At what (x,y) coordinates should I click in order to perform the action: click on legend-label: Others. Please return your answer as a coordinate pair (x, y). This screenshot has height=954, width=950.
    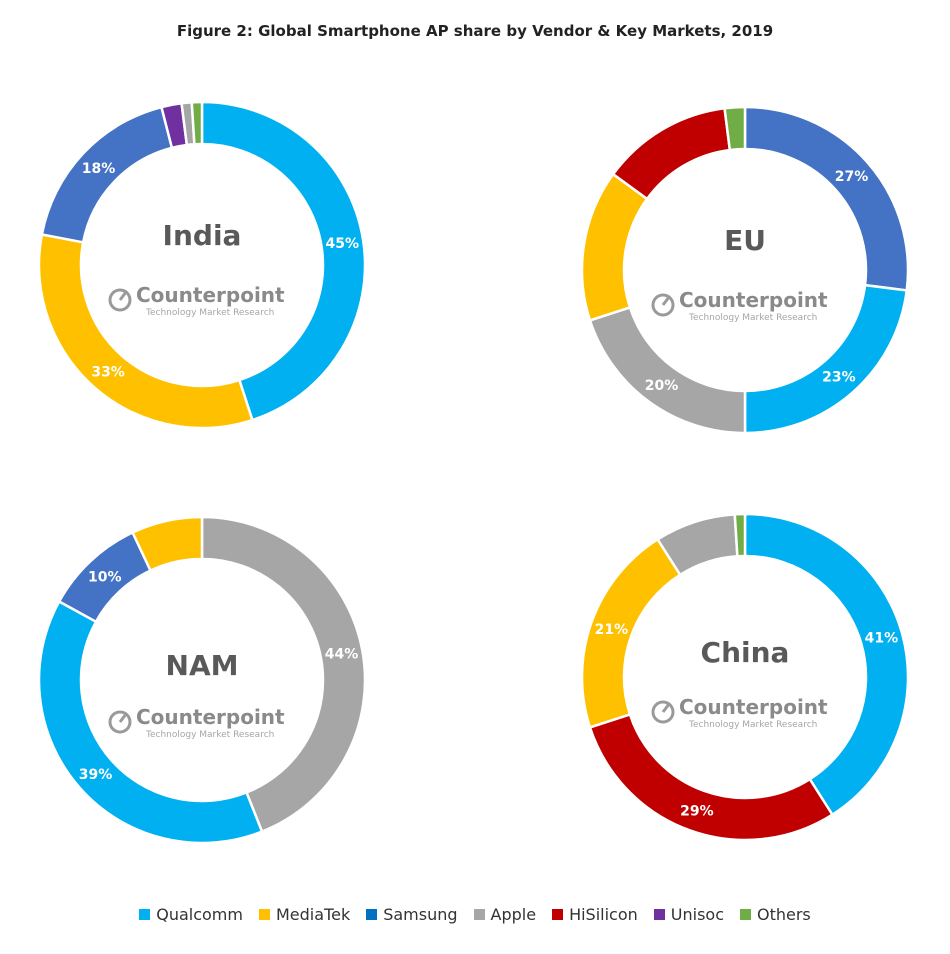
    Looking at the image, I should click on (784, 914).